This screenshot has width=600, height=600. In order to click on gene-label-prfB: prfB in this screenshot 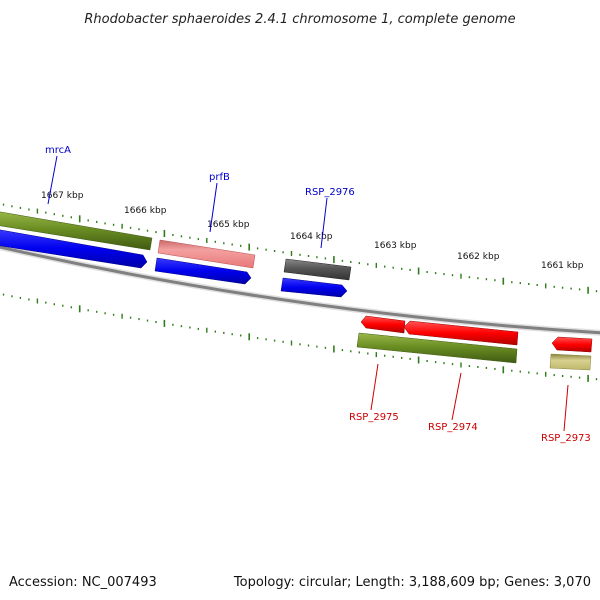, I will do `click(219, 177)`.